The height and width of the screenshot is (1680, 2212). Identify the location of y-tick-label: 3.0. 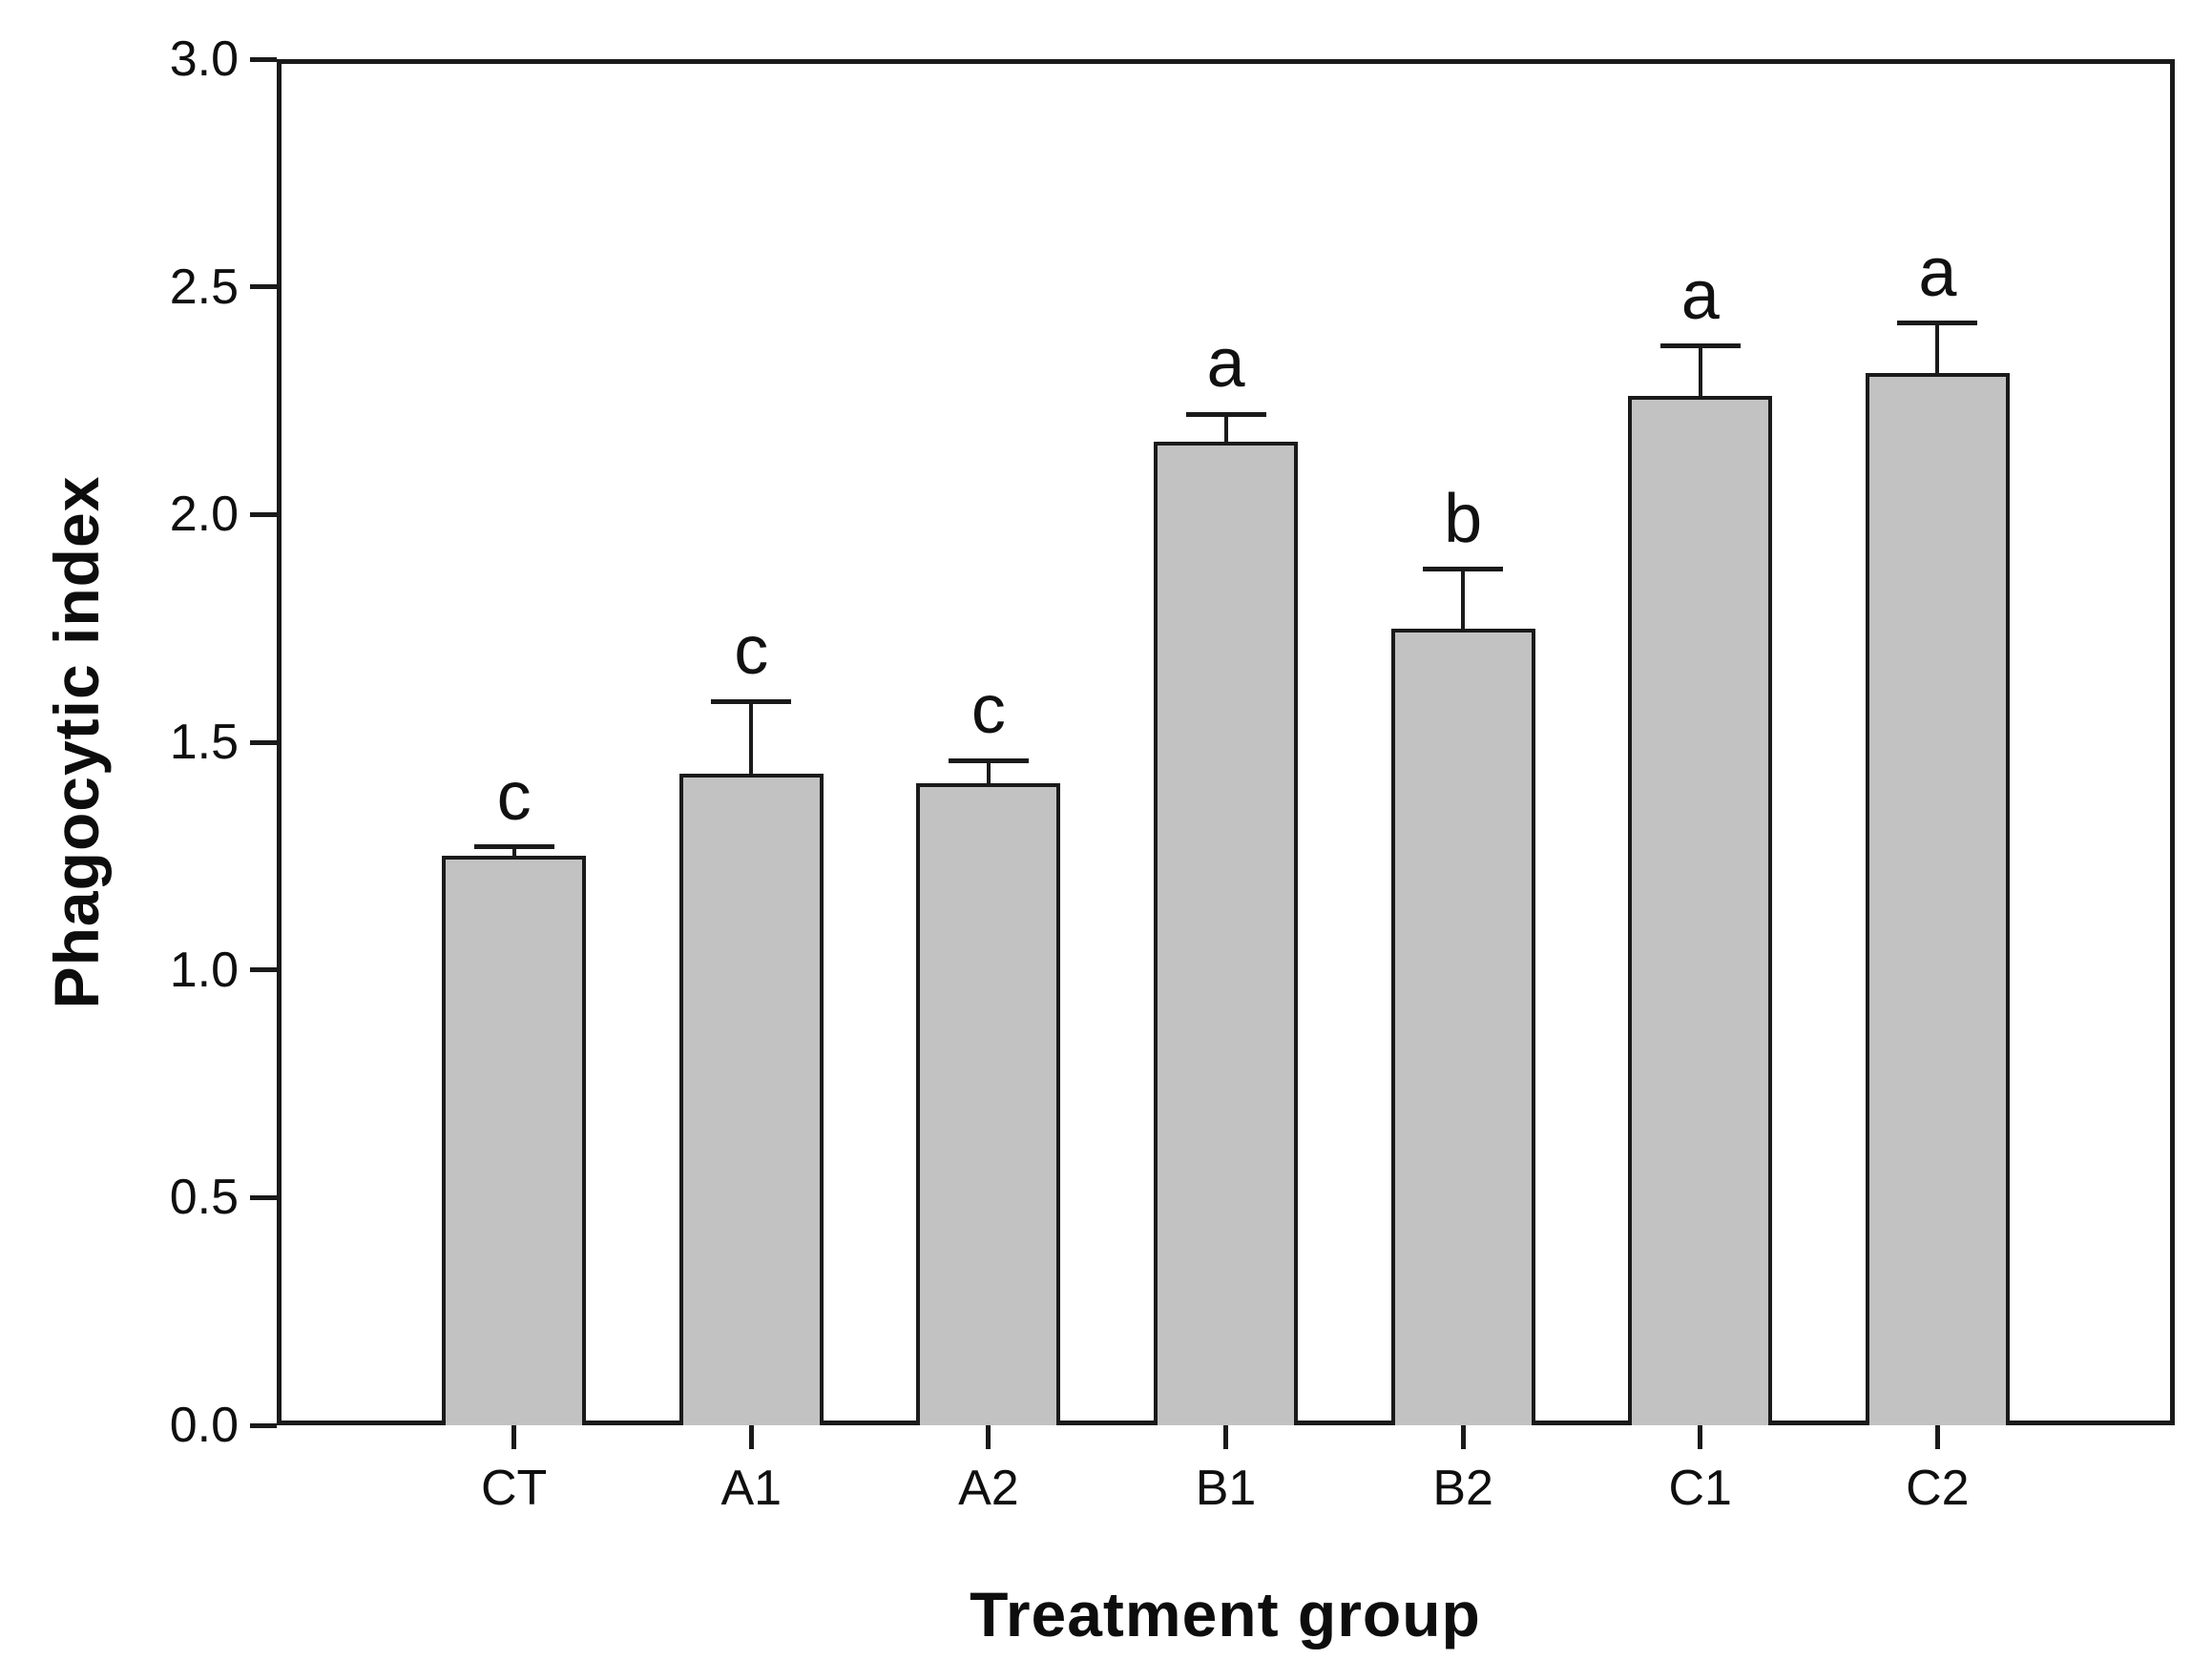
(204, 59).